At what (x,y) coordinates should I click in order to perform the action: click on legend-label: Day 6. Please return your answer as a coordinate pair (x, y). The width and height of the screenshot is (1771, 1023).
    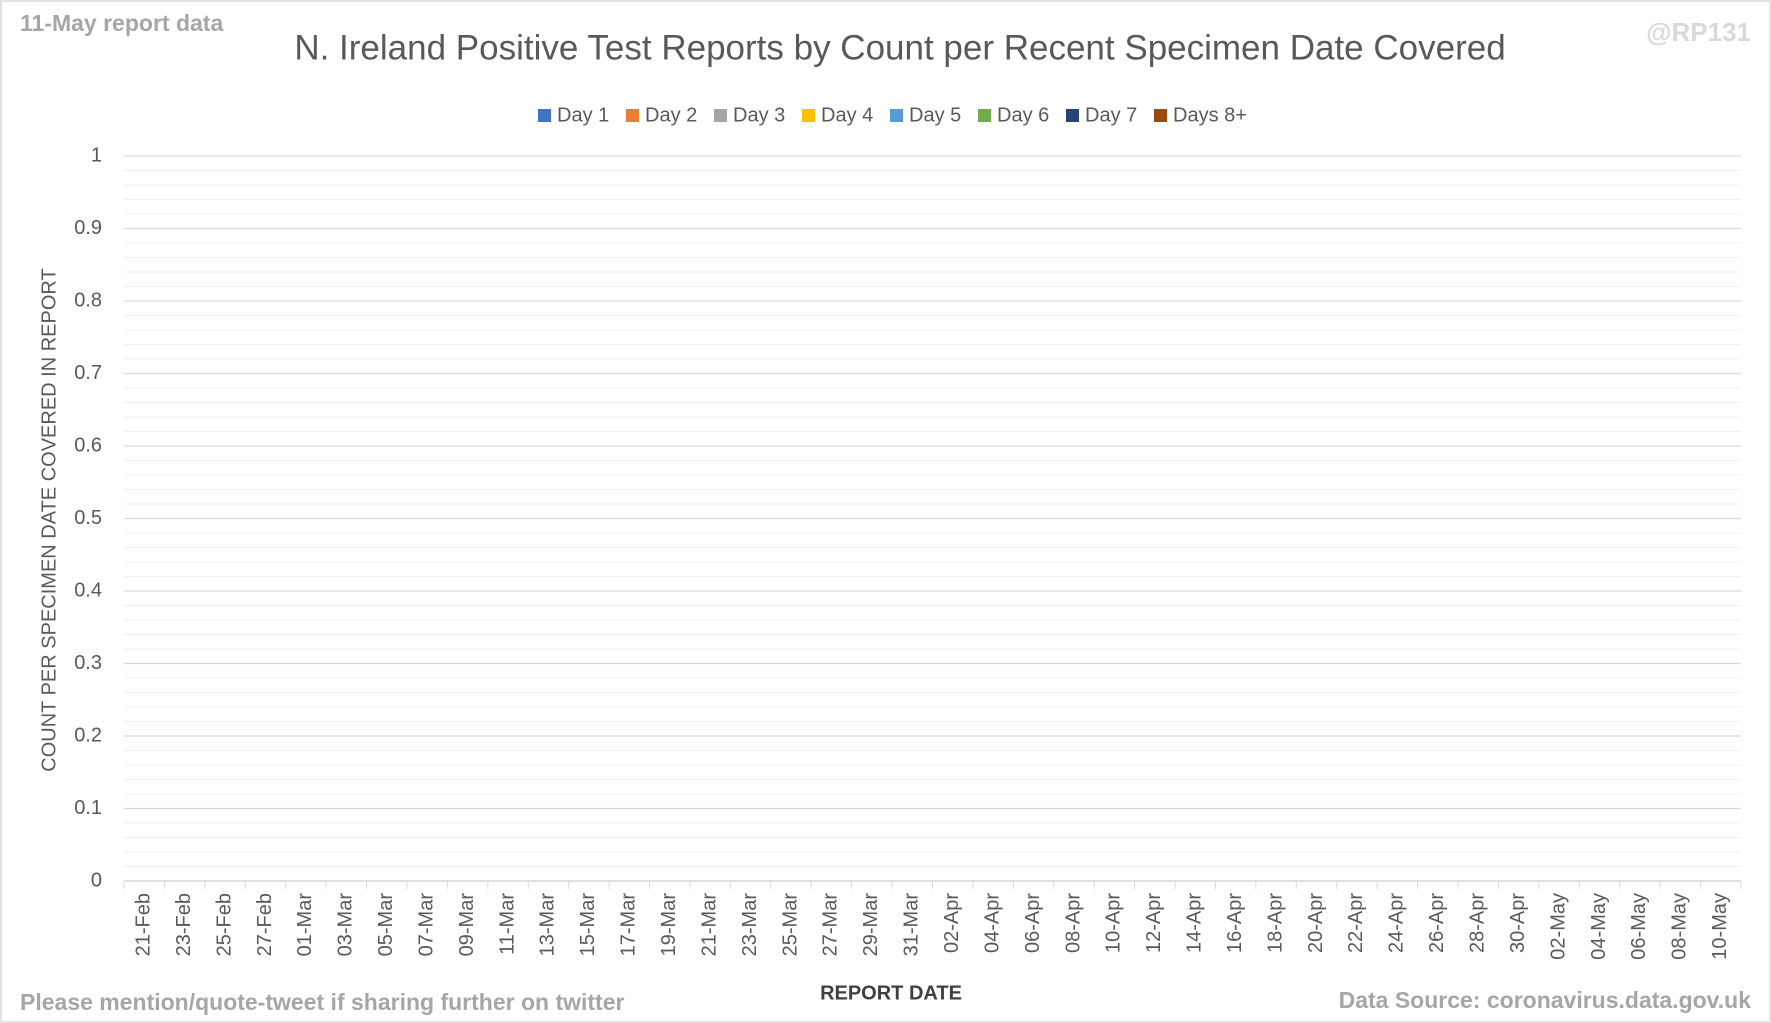
    Looking at the image, I should click on (1023, 115).